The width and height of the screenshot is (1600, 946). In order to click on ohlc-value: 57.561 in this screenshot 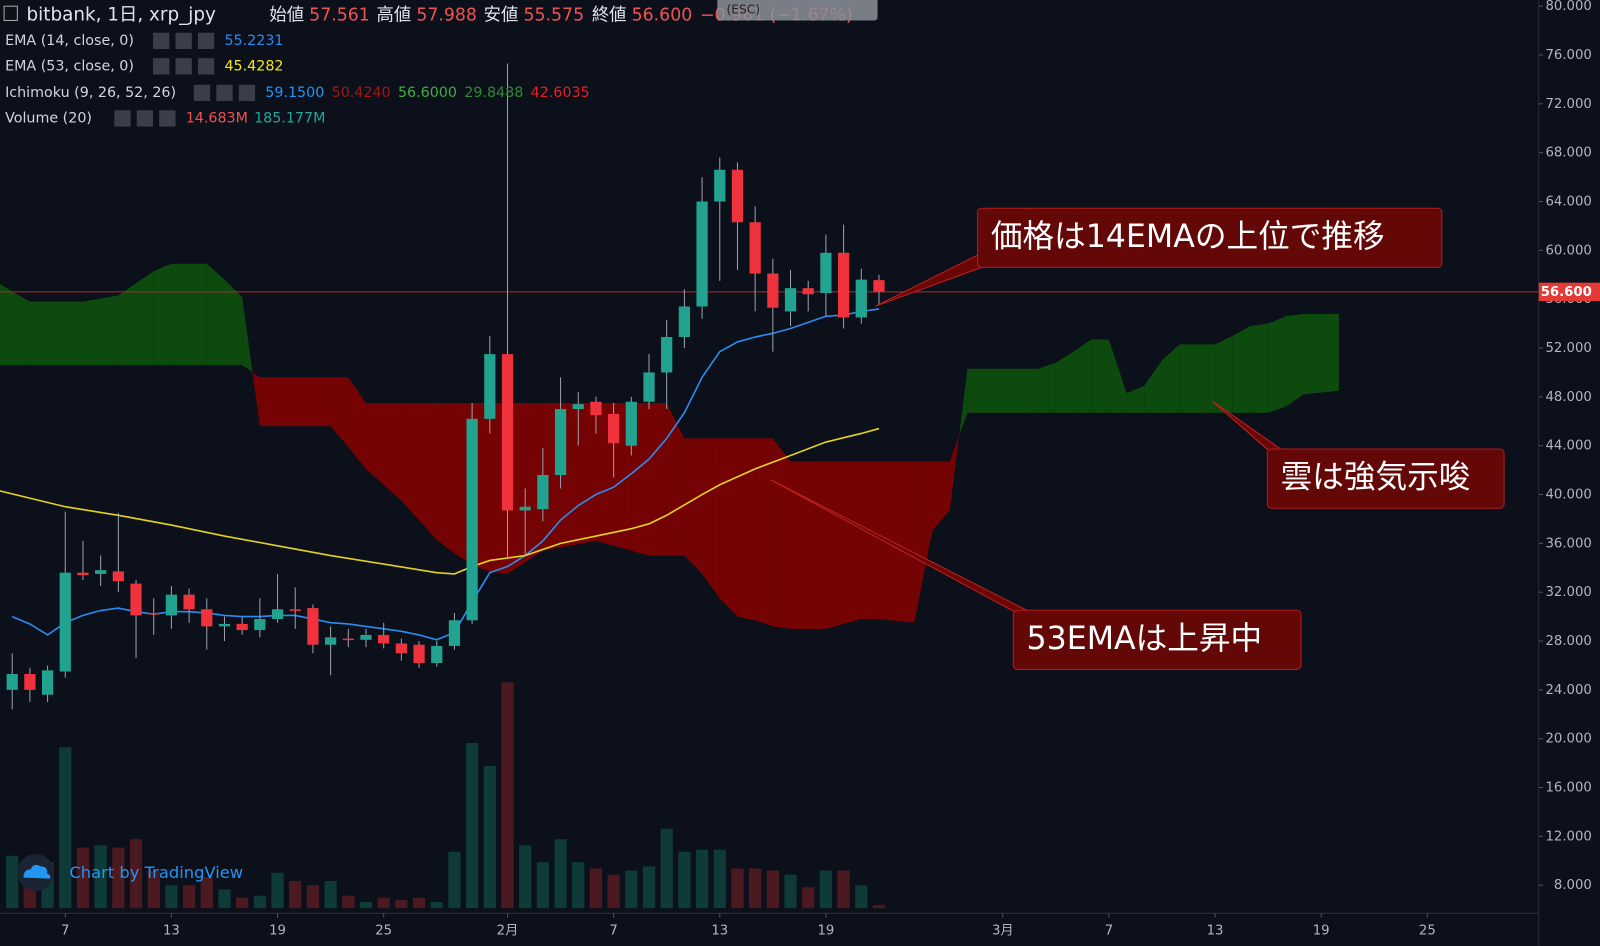, I will do `click(339, 15)`.